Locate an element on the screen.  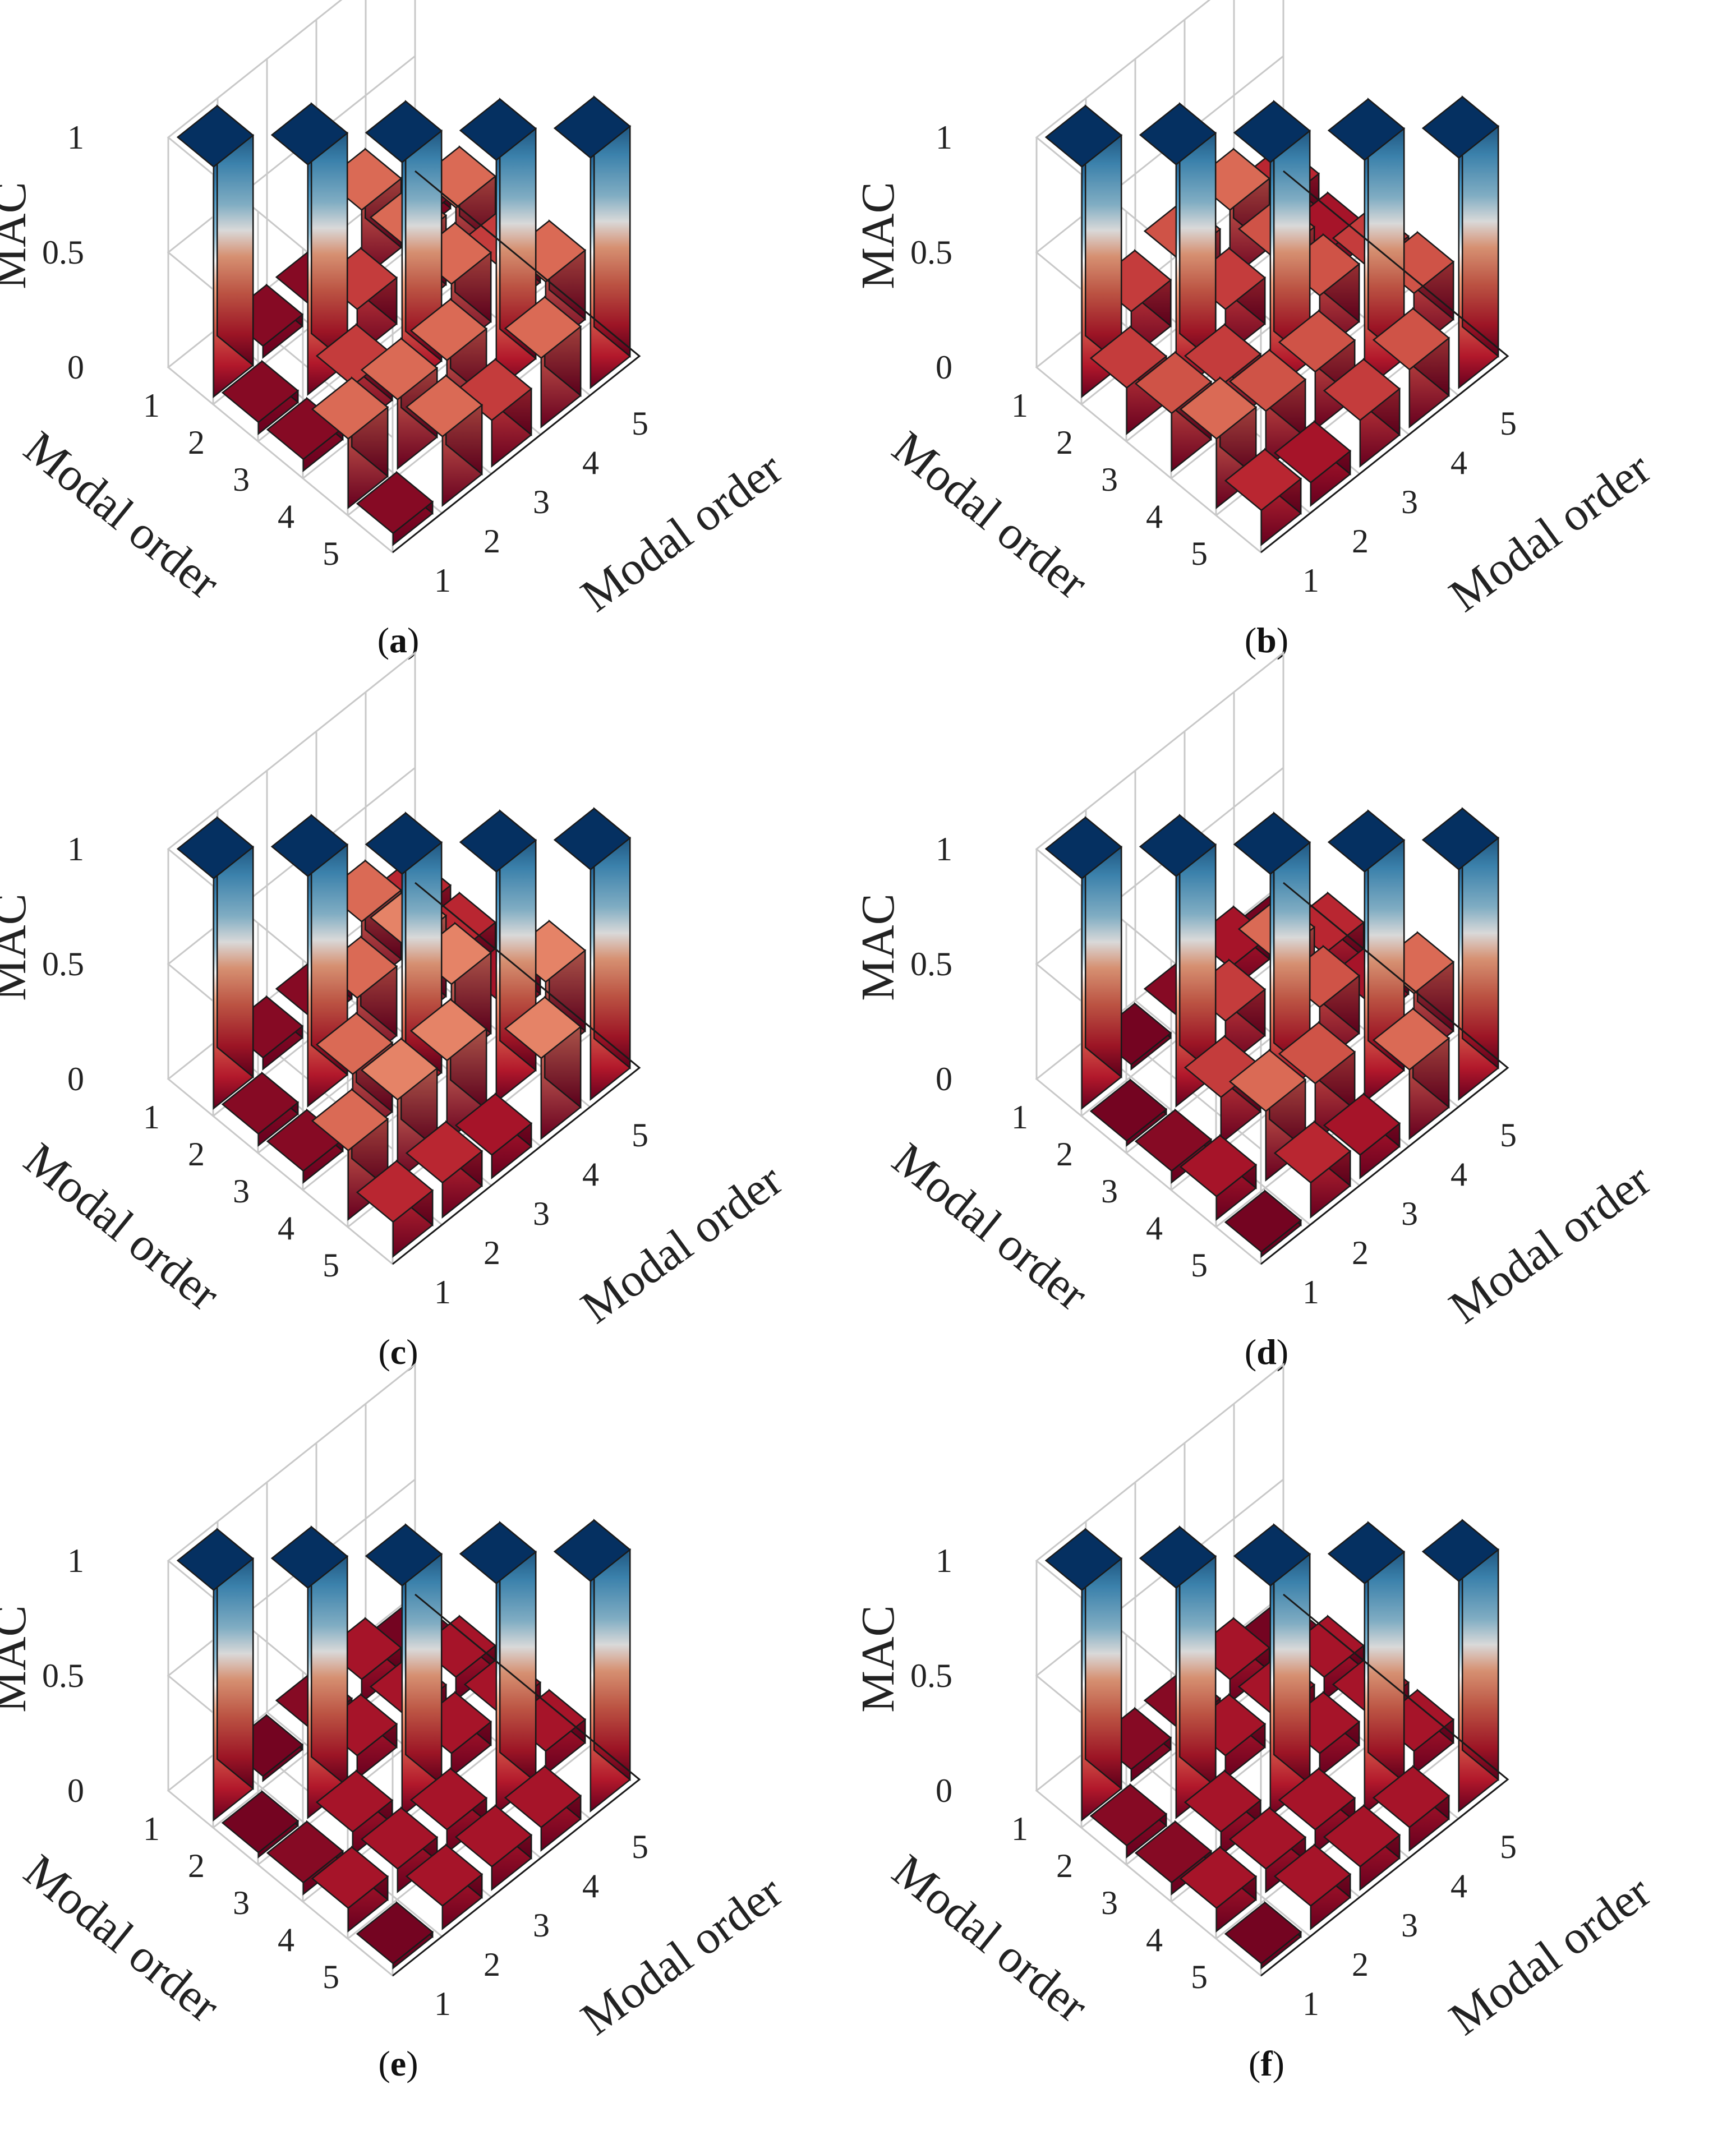
axes-lines is located at coordinates (516, 1073).